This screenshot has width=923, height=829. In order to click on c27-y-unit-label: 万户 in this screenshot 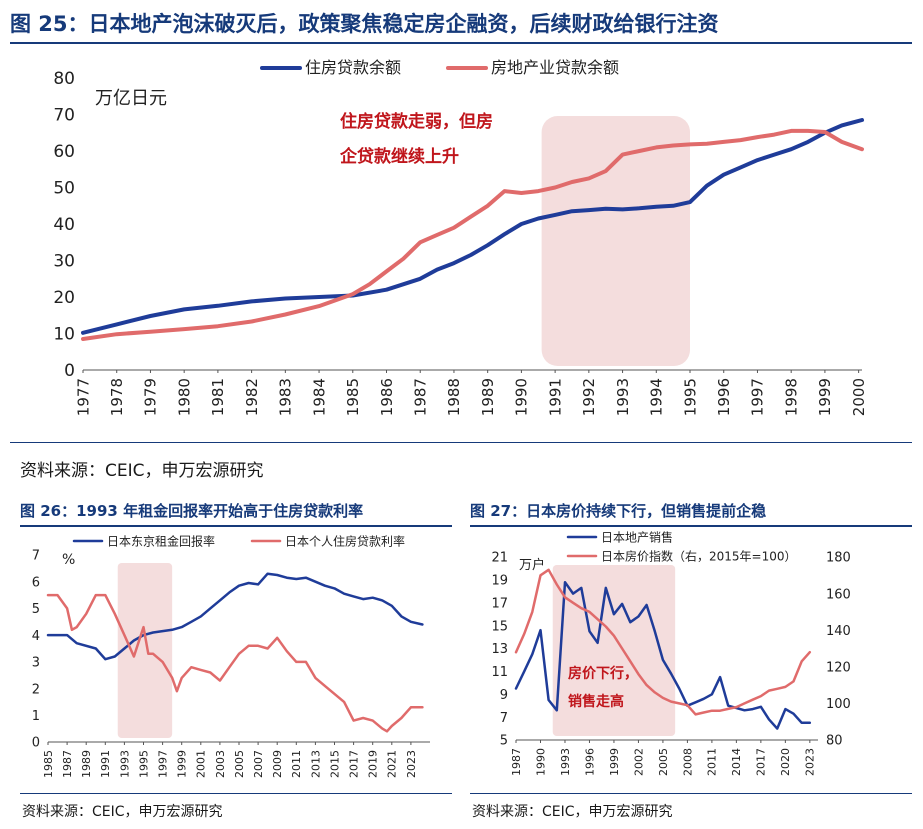, I will do `click(532, 565)`.